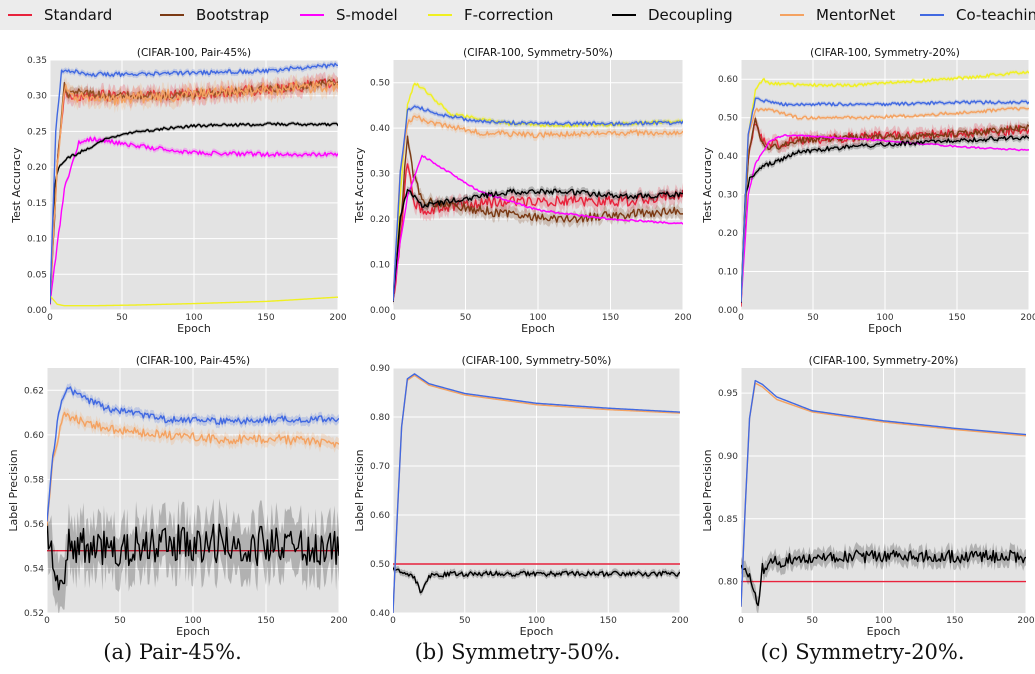 The image size is (1035, 674). Describe the element at coordinates (172, 652) in the screenshot. I see `caption-a: (a) Pair-45%.` at that location.